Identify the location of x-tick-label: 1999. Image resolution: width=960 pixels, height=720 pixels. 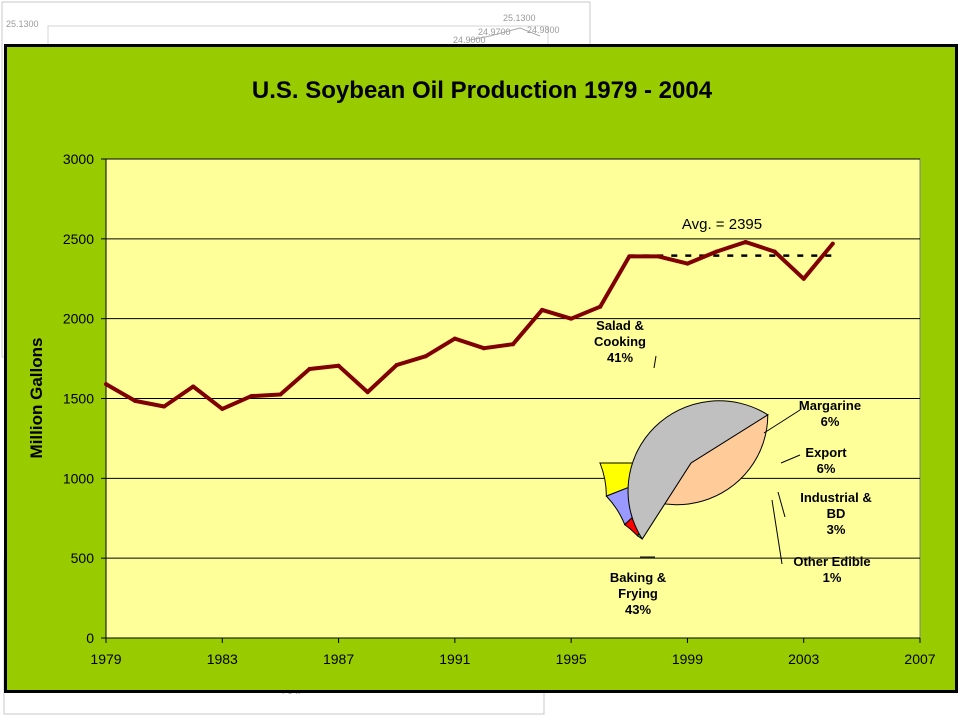
(687, 659).